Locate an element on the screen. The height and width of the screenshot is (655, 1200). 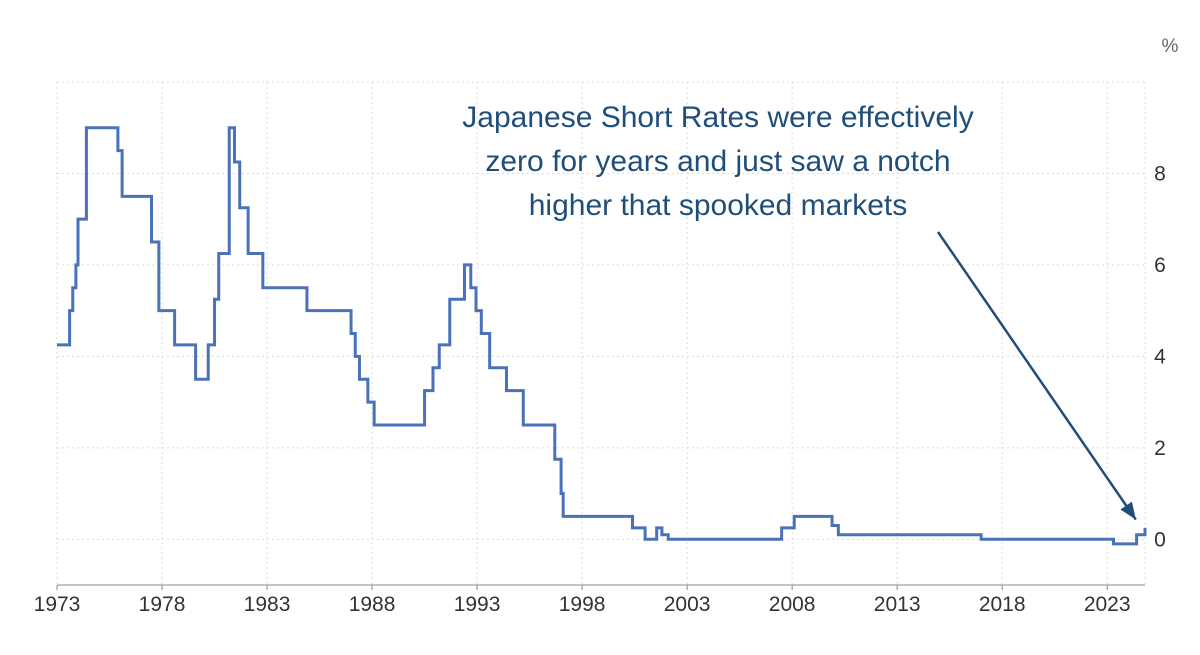
annotation-arrow-head is located at coordinates (1128, 510).